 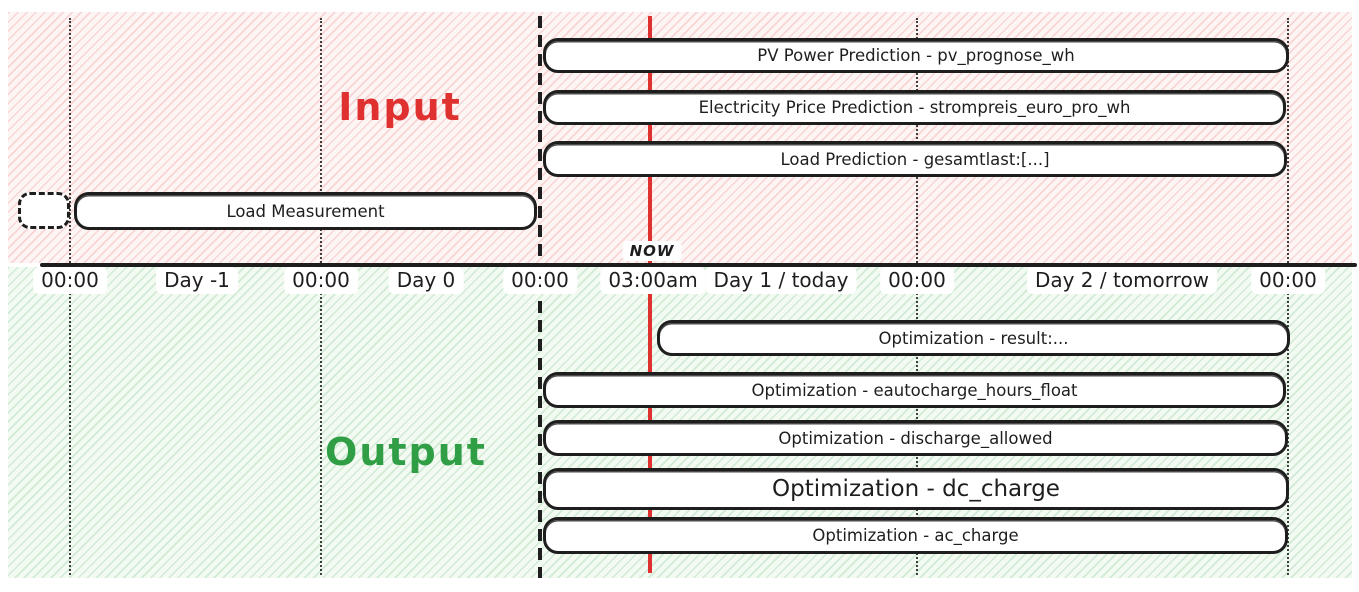 I want to click on output-bar-optimization-eautocharge-hours-float: Optimization - eautocharge_hours_float, so click(x=914, y=390).